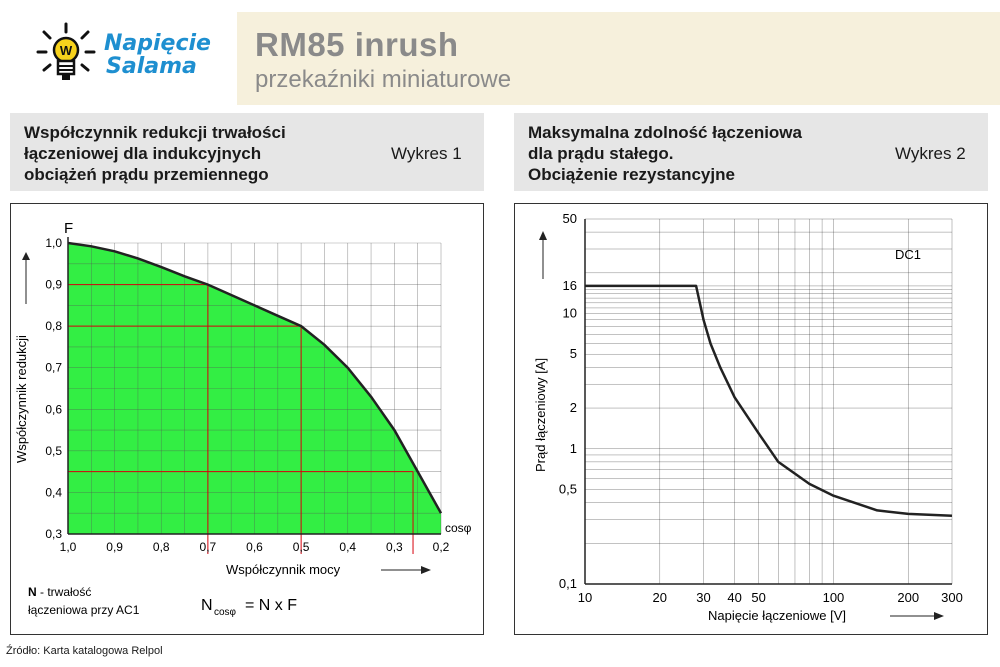 The image size is (1000, 667). What do you see at coordinates (225, 612) in the screenshot?
I see `formula-subscript: cosφ` at bounding box center [225, 612].